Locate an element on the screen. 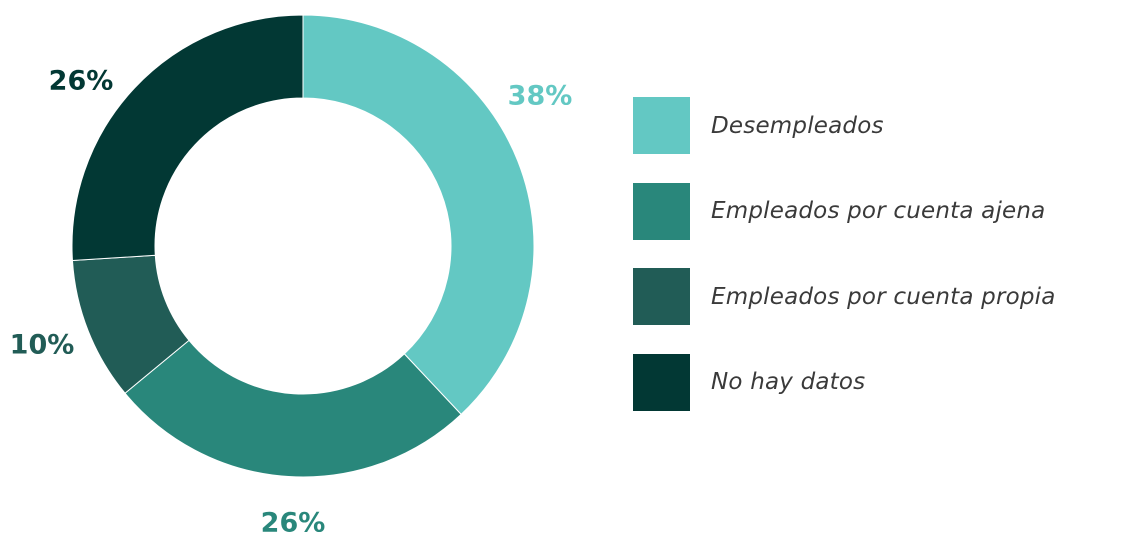  legend-label: No hay datos is located at coordinates (788, 382).